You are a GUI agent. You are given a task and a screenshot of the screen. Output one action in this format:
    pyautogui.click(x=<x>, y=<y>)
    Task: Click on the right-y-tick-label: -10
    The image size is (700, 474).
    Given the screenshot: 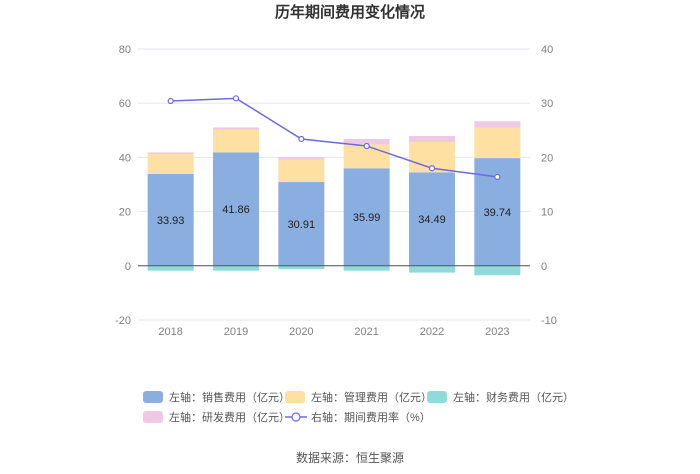 What is the action you would take?
    pyautogui.click(x=549, y=321)
    